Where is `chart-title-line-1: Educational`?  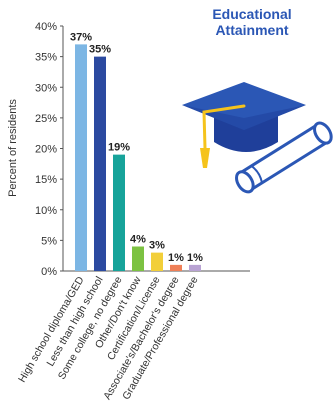
chart-title-line-1: Educational is located at coordinates (251, 14).